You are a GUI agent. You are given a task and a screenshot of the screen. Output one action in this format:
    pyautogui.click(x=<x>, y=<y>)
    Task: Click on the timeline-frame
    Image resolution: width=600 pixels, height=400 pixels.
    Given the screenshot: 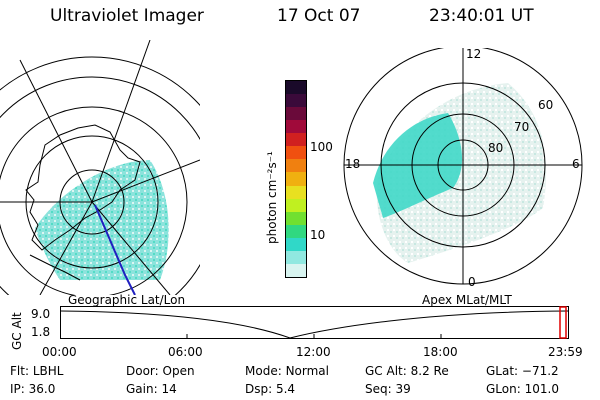 What is the action you would take?
    pyautogui.click(x=314, y=322)
    